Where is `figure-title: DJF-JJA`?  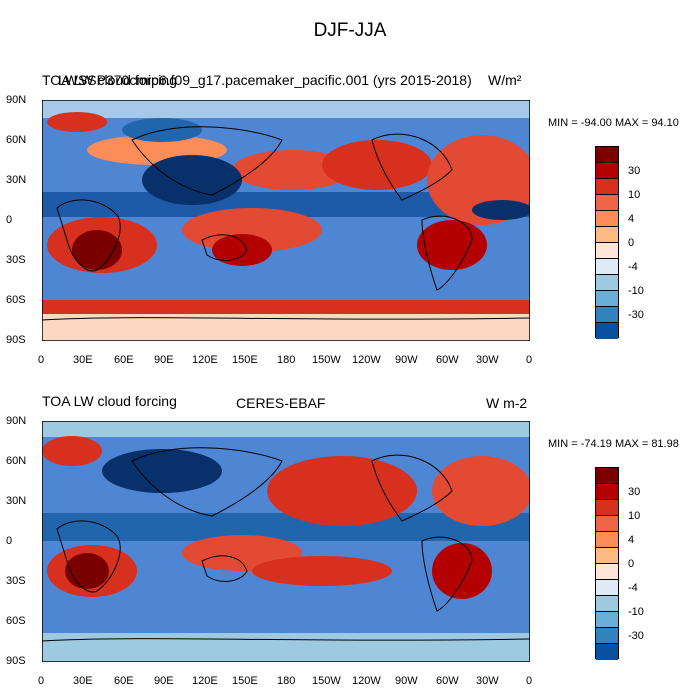 figure-title: DJF-JJA is located at coordinates (350, 30).